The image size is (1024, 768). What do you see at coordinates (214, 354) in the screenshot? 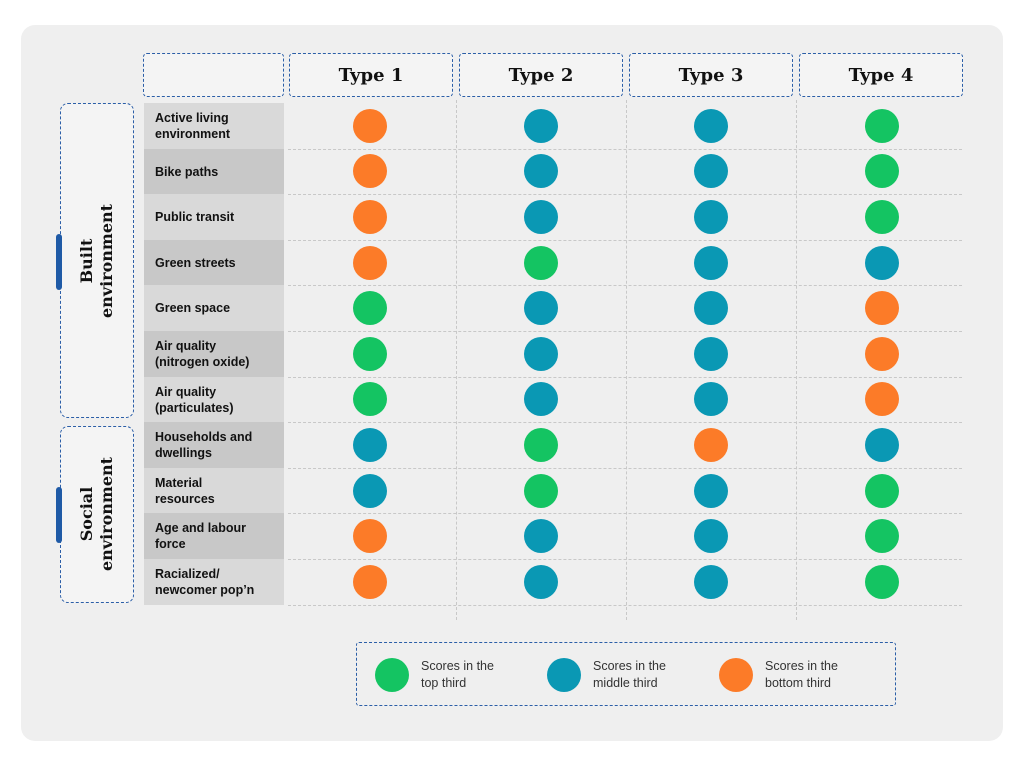
I see `row-label: Air quality (nitrogen oxide)` at bounding box center [214, 354].